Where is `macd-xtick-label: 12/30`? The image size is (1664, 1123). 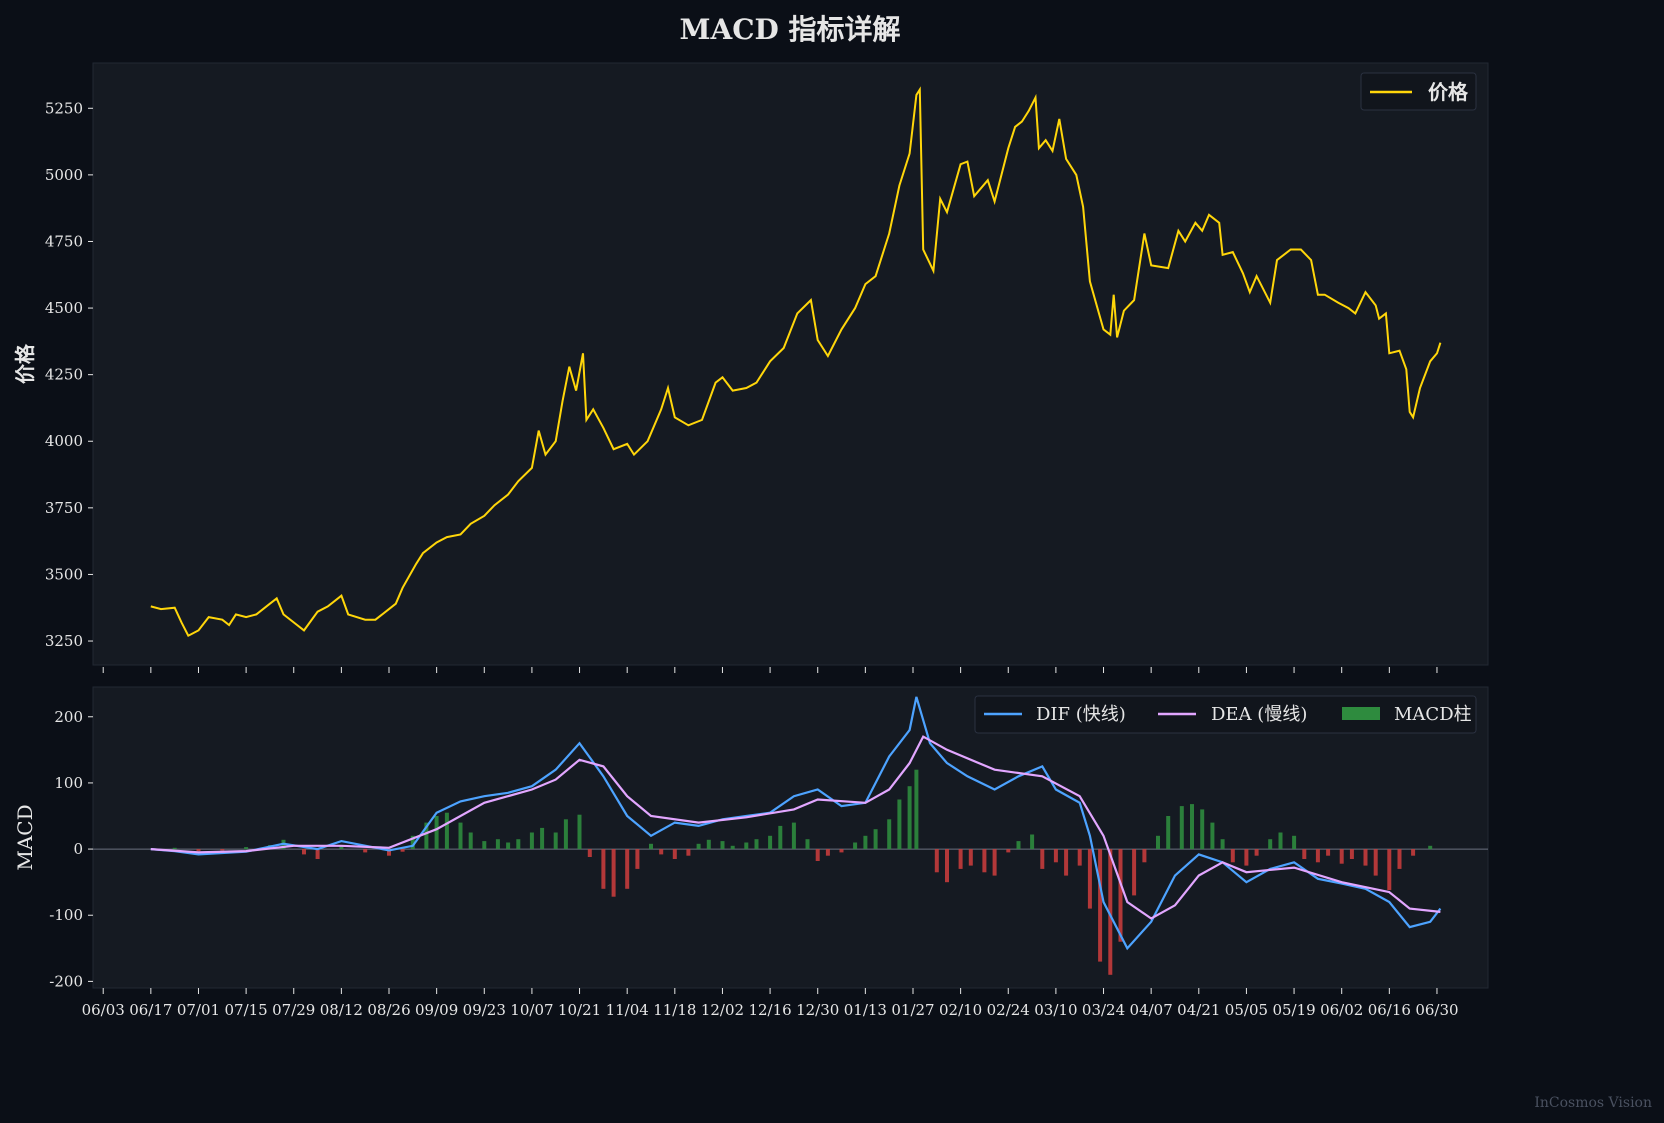
macd-xtick-label: 12/30 is located at coordinates (817, 1010).